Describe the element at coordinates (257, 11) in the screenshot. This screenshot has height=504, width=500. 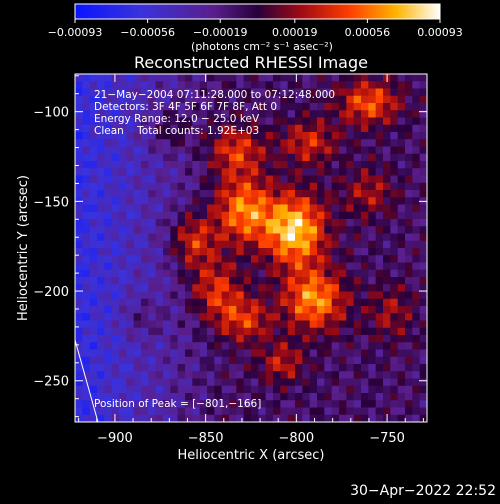
I see `colorbar` at that location.